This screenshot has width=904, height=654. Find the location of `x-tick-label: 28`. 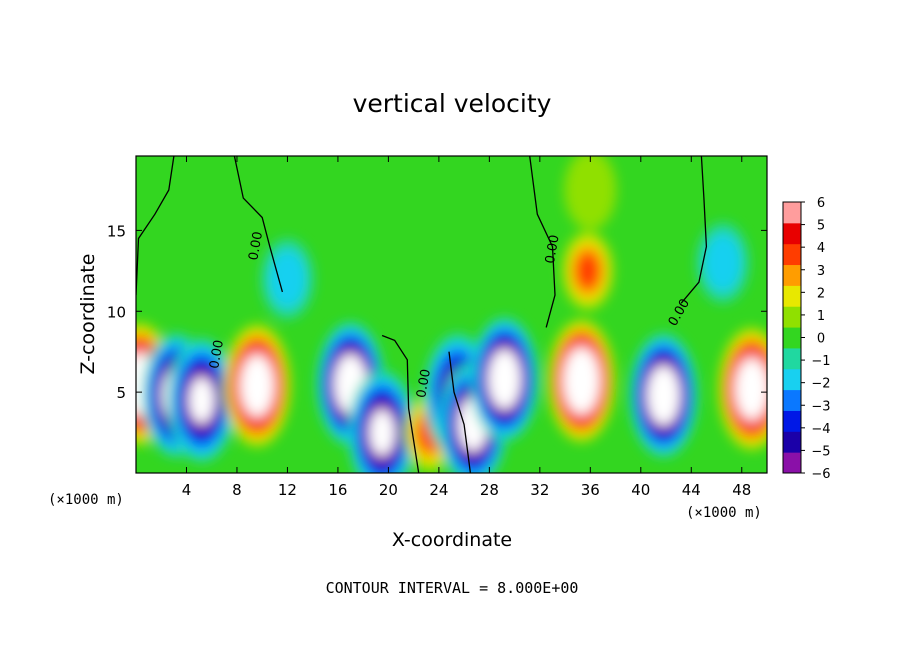

x-tick-label: 28 is located at coordinates (489, 490).